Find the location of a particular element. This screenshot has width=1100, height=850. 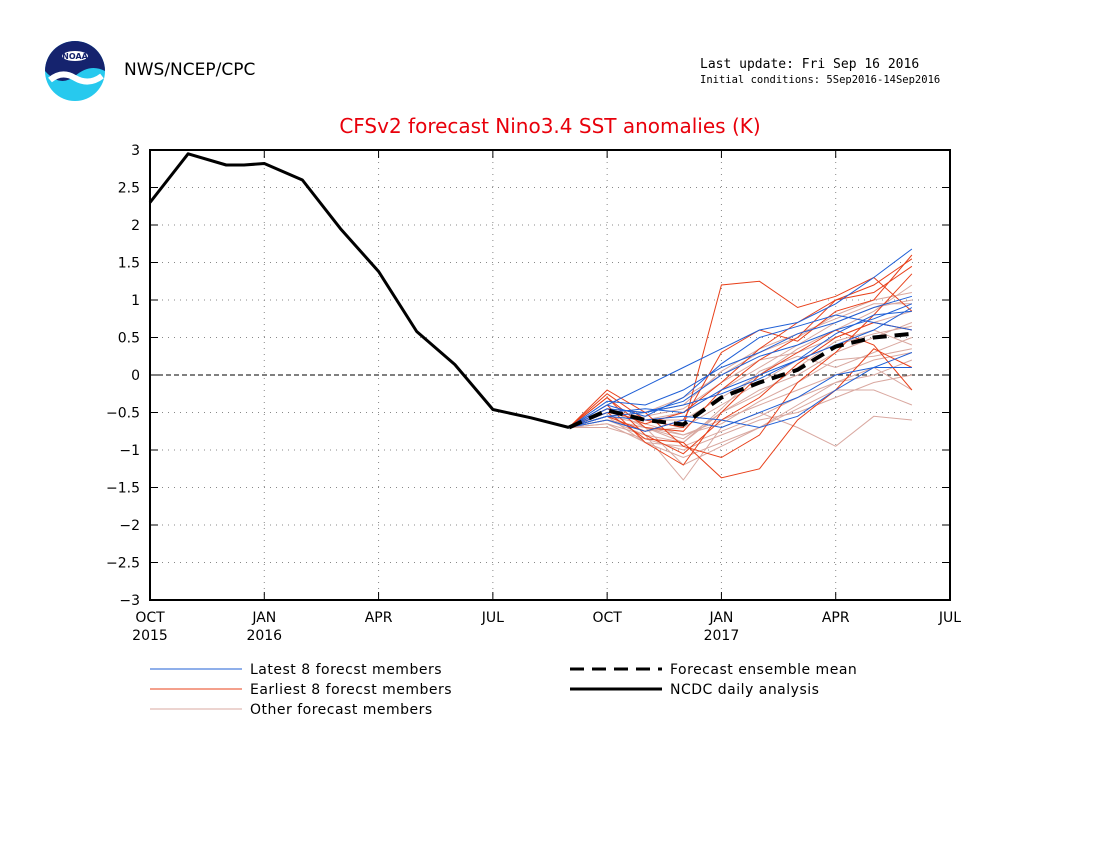

xtick-label-2: APR is located at coordinates (379, 618).